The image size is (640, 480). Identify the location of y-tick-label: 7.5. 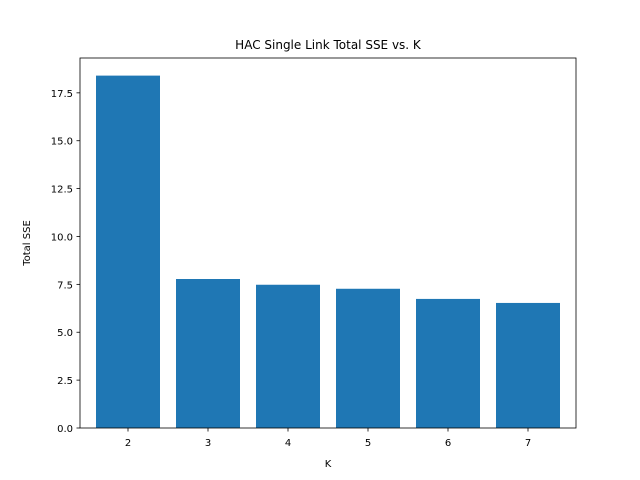
(65, 285).